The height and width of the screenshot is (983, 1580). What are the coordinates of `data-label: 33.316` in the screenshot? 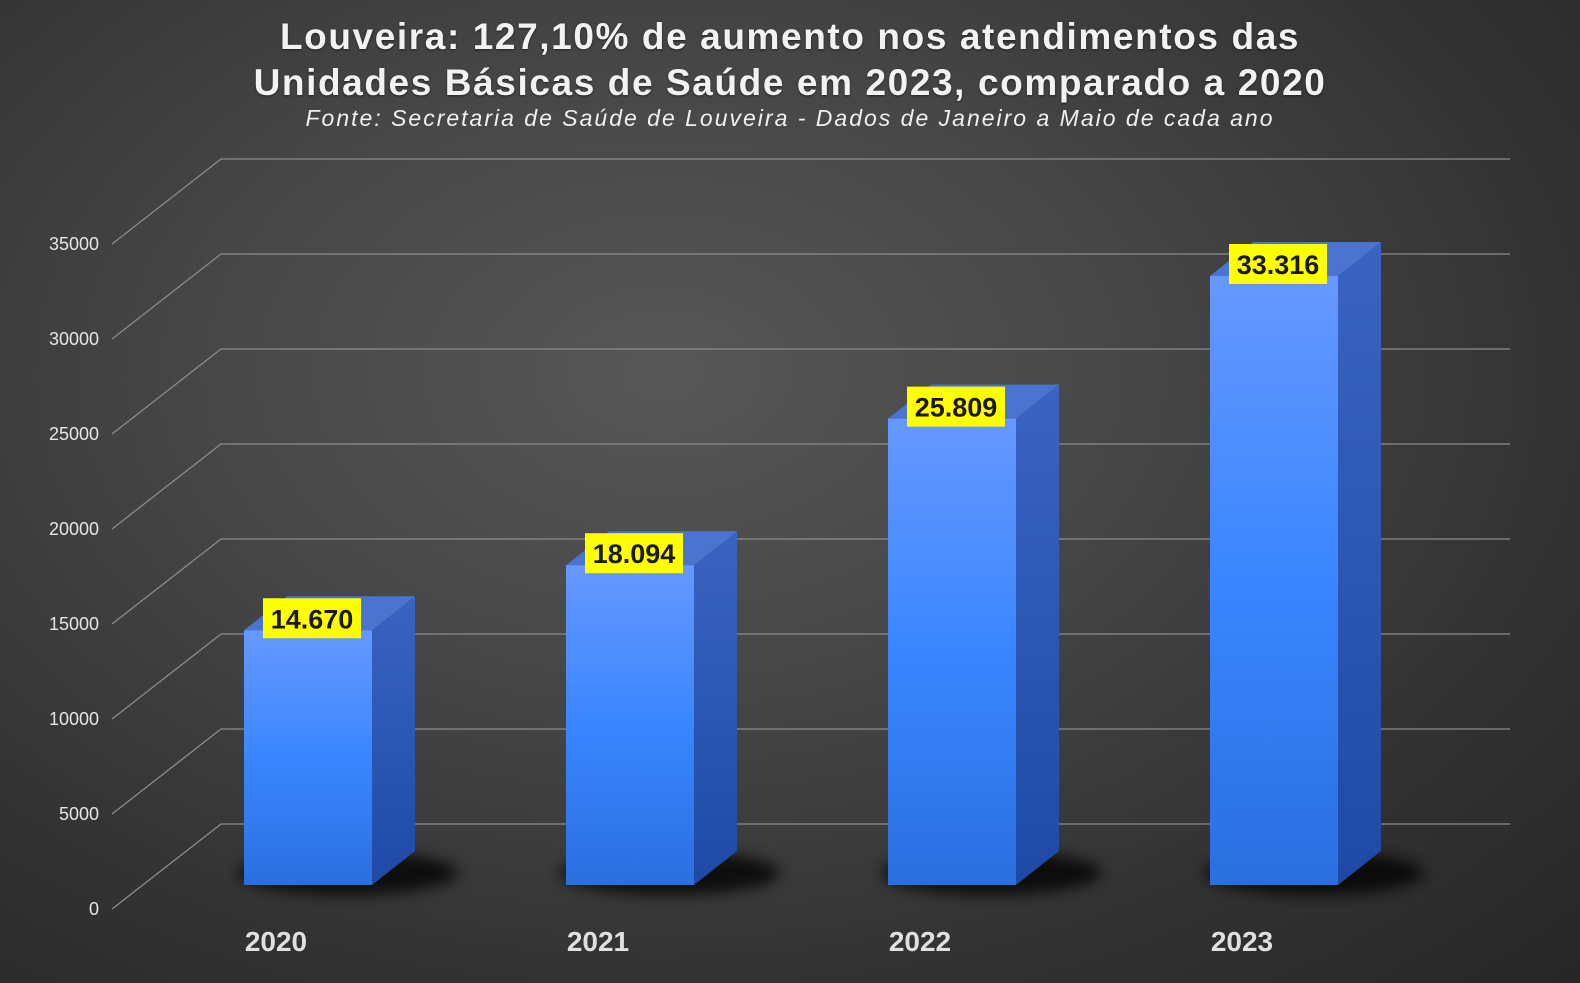 It's located at (1278, 265).